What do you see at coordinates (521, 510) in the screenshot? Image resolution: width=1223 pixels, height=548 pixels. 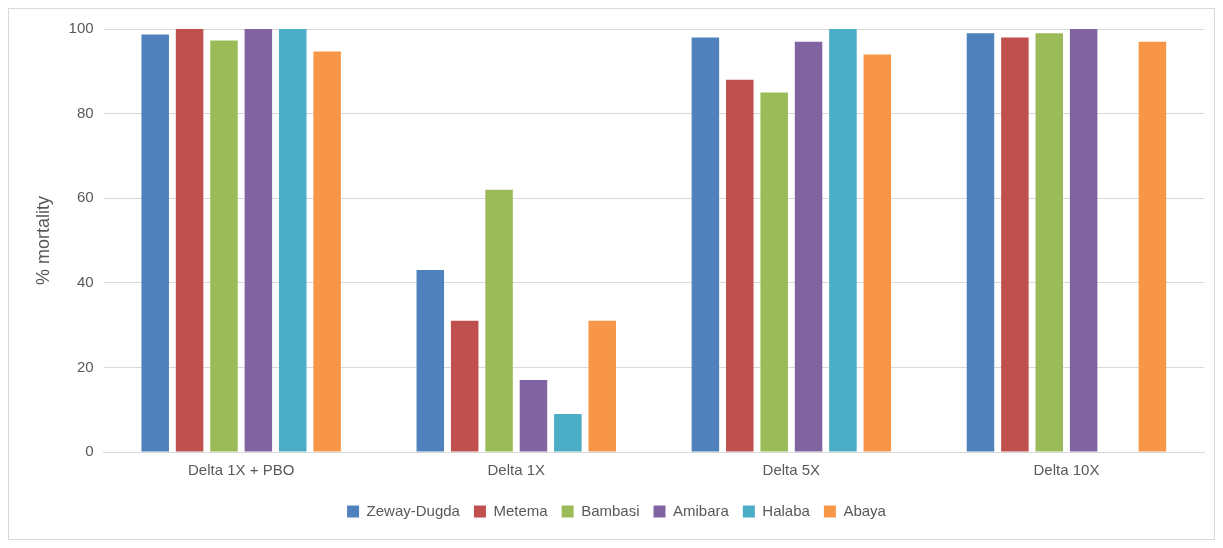 I see `legend-label: Metema` at bounding box center [521, 510].